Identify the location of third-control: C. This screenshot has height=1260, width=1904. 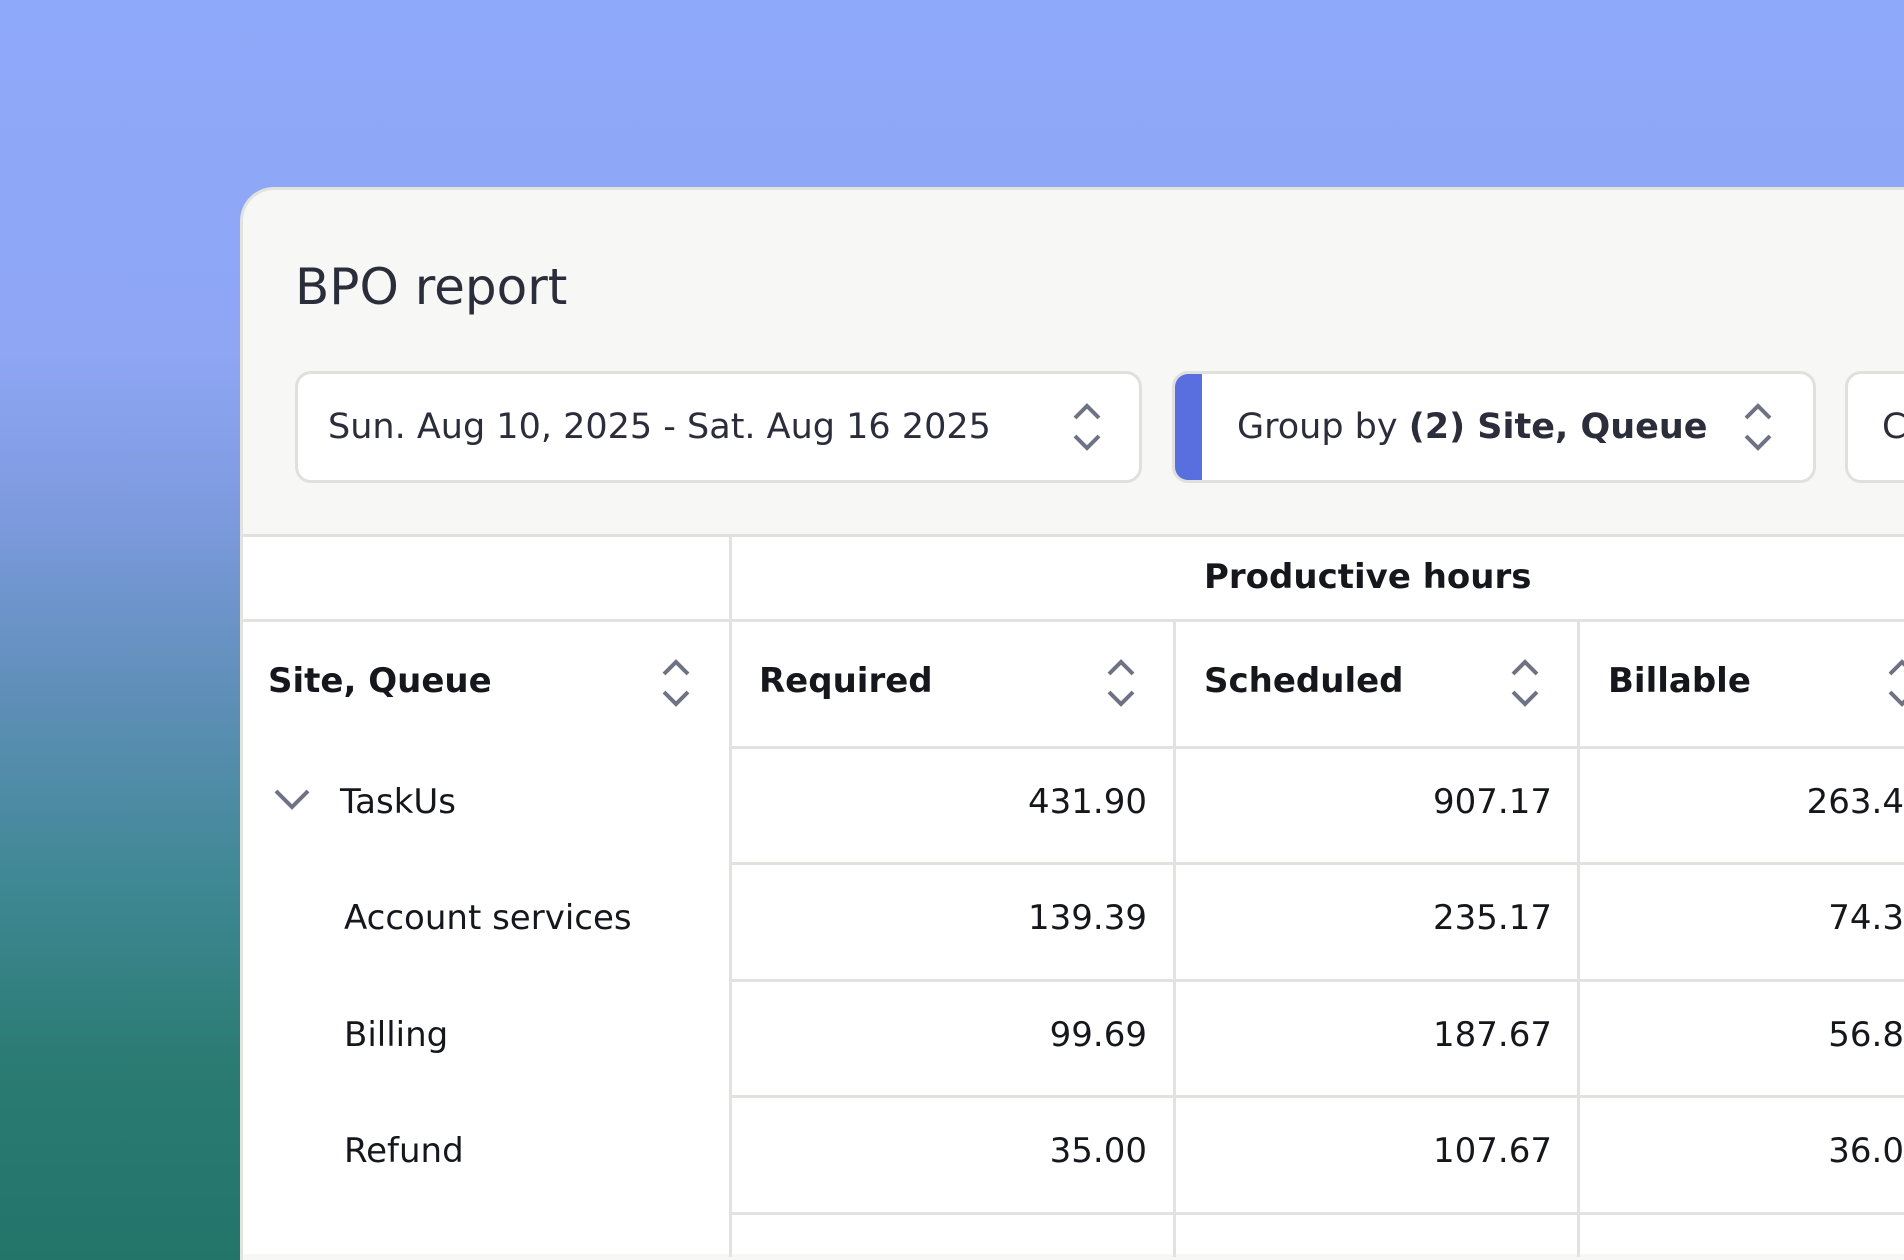
(1874, 427).